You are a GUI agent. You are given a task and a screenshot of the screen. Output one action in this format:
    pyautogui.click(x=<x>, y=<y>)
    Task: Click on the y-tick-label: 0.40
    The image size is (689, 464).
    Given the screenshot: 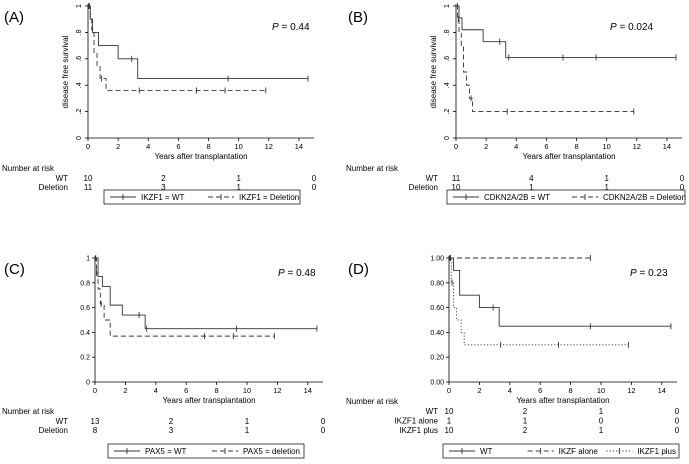 What is the action you would take?
    pyautogui.click(x=437, y=333)
    